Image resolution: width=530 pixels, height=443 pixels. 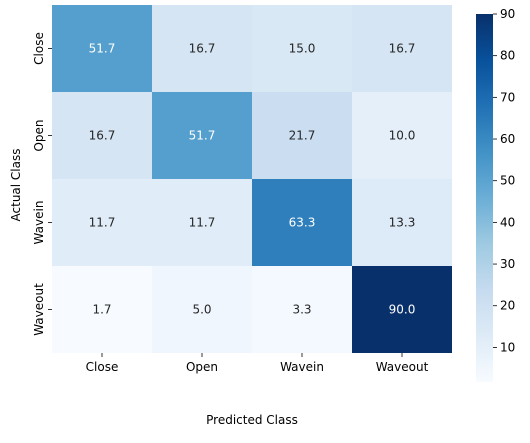 What do you see at coordinates (507, 56) in the screenshot?
I see `colorbar-tick-label: 80` at bounding box center [507, 56].